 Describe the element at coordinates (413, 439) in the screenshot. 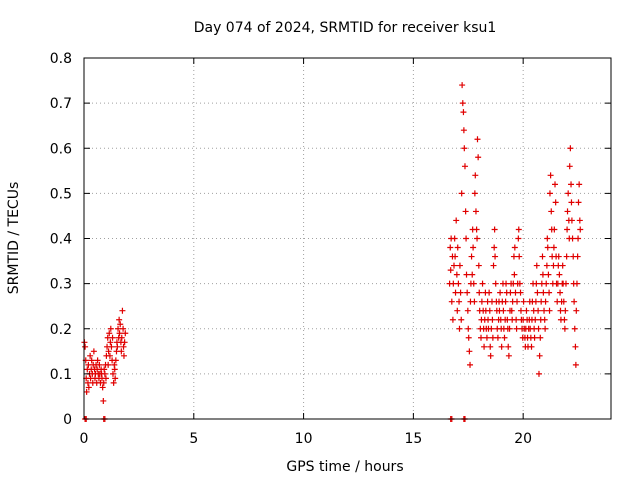

I see `x-tick-label: 15` at that location.